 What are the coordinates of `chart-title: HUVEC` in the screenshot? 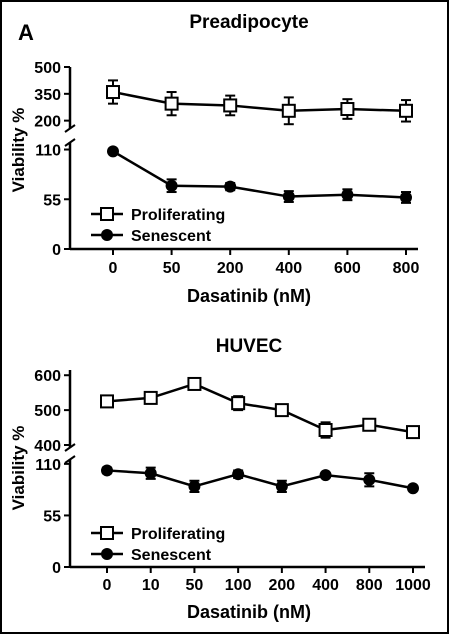 It's located at (249, 346).